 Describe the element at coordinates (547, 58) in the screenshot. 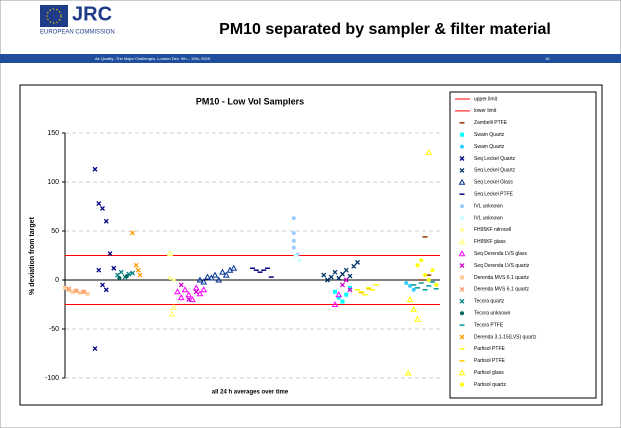

I see `page-number: 16` at that location.